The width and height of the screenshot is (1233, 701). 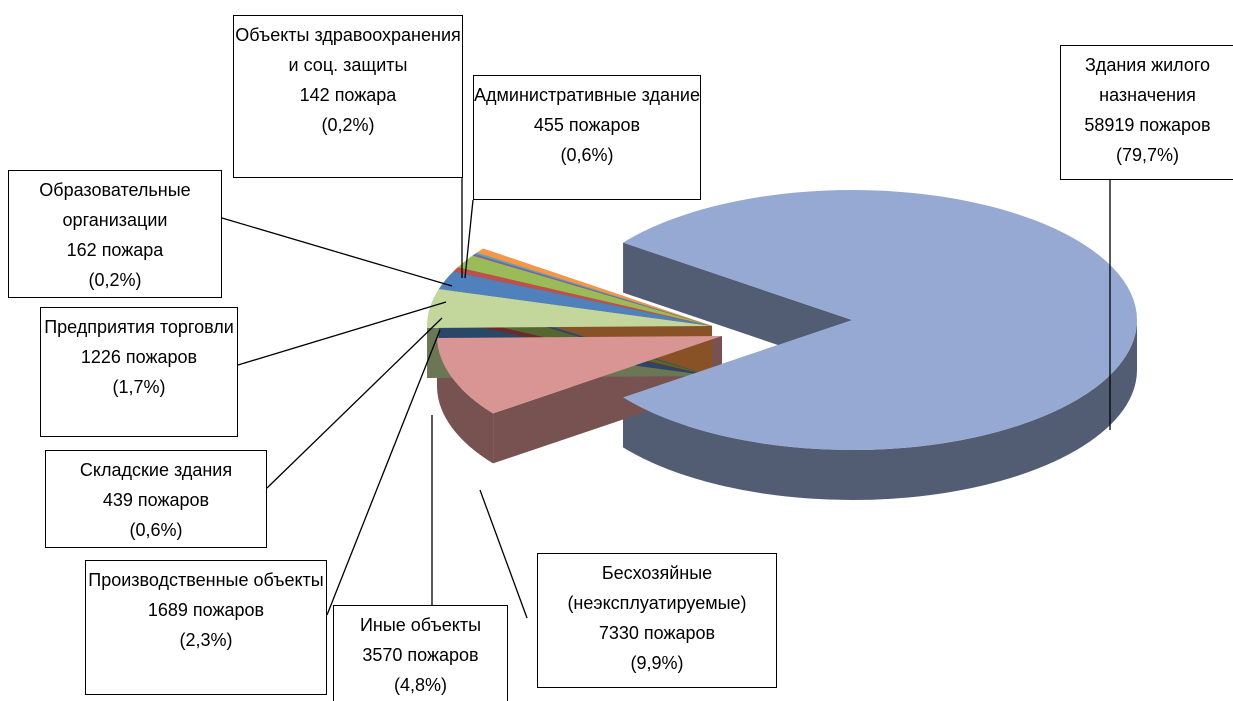 I want to click on label-name: Административные здание, so click(x=587, y=95).